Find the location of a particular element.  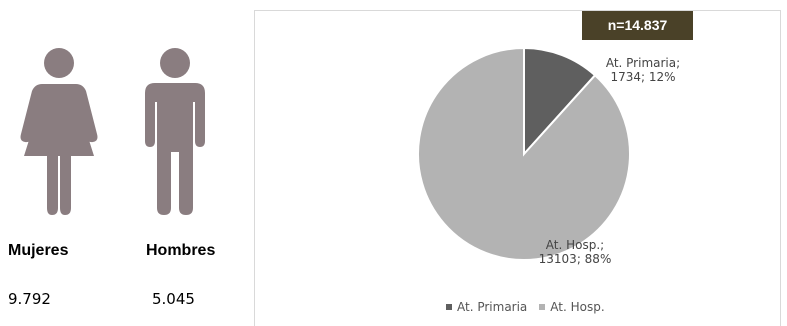

legend-item-hosp: At. Hosp. is located at coordinates (572, 307).